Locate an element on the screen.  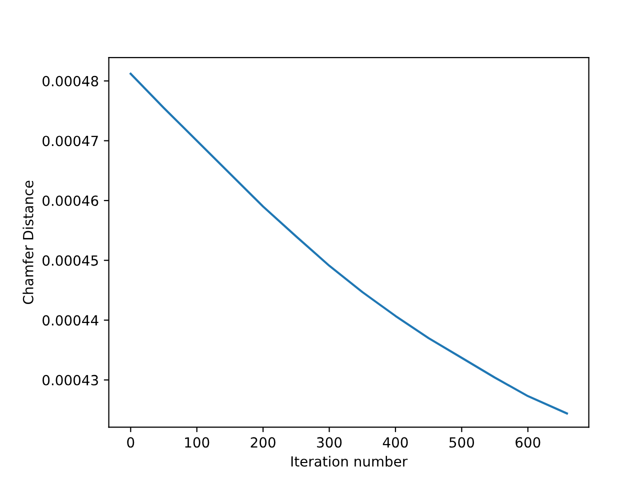
x-tick-label: 300 is located at coordinates (329, 442).